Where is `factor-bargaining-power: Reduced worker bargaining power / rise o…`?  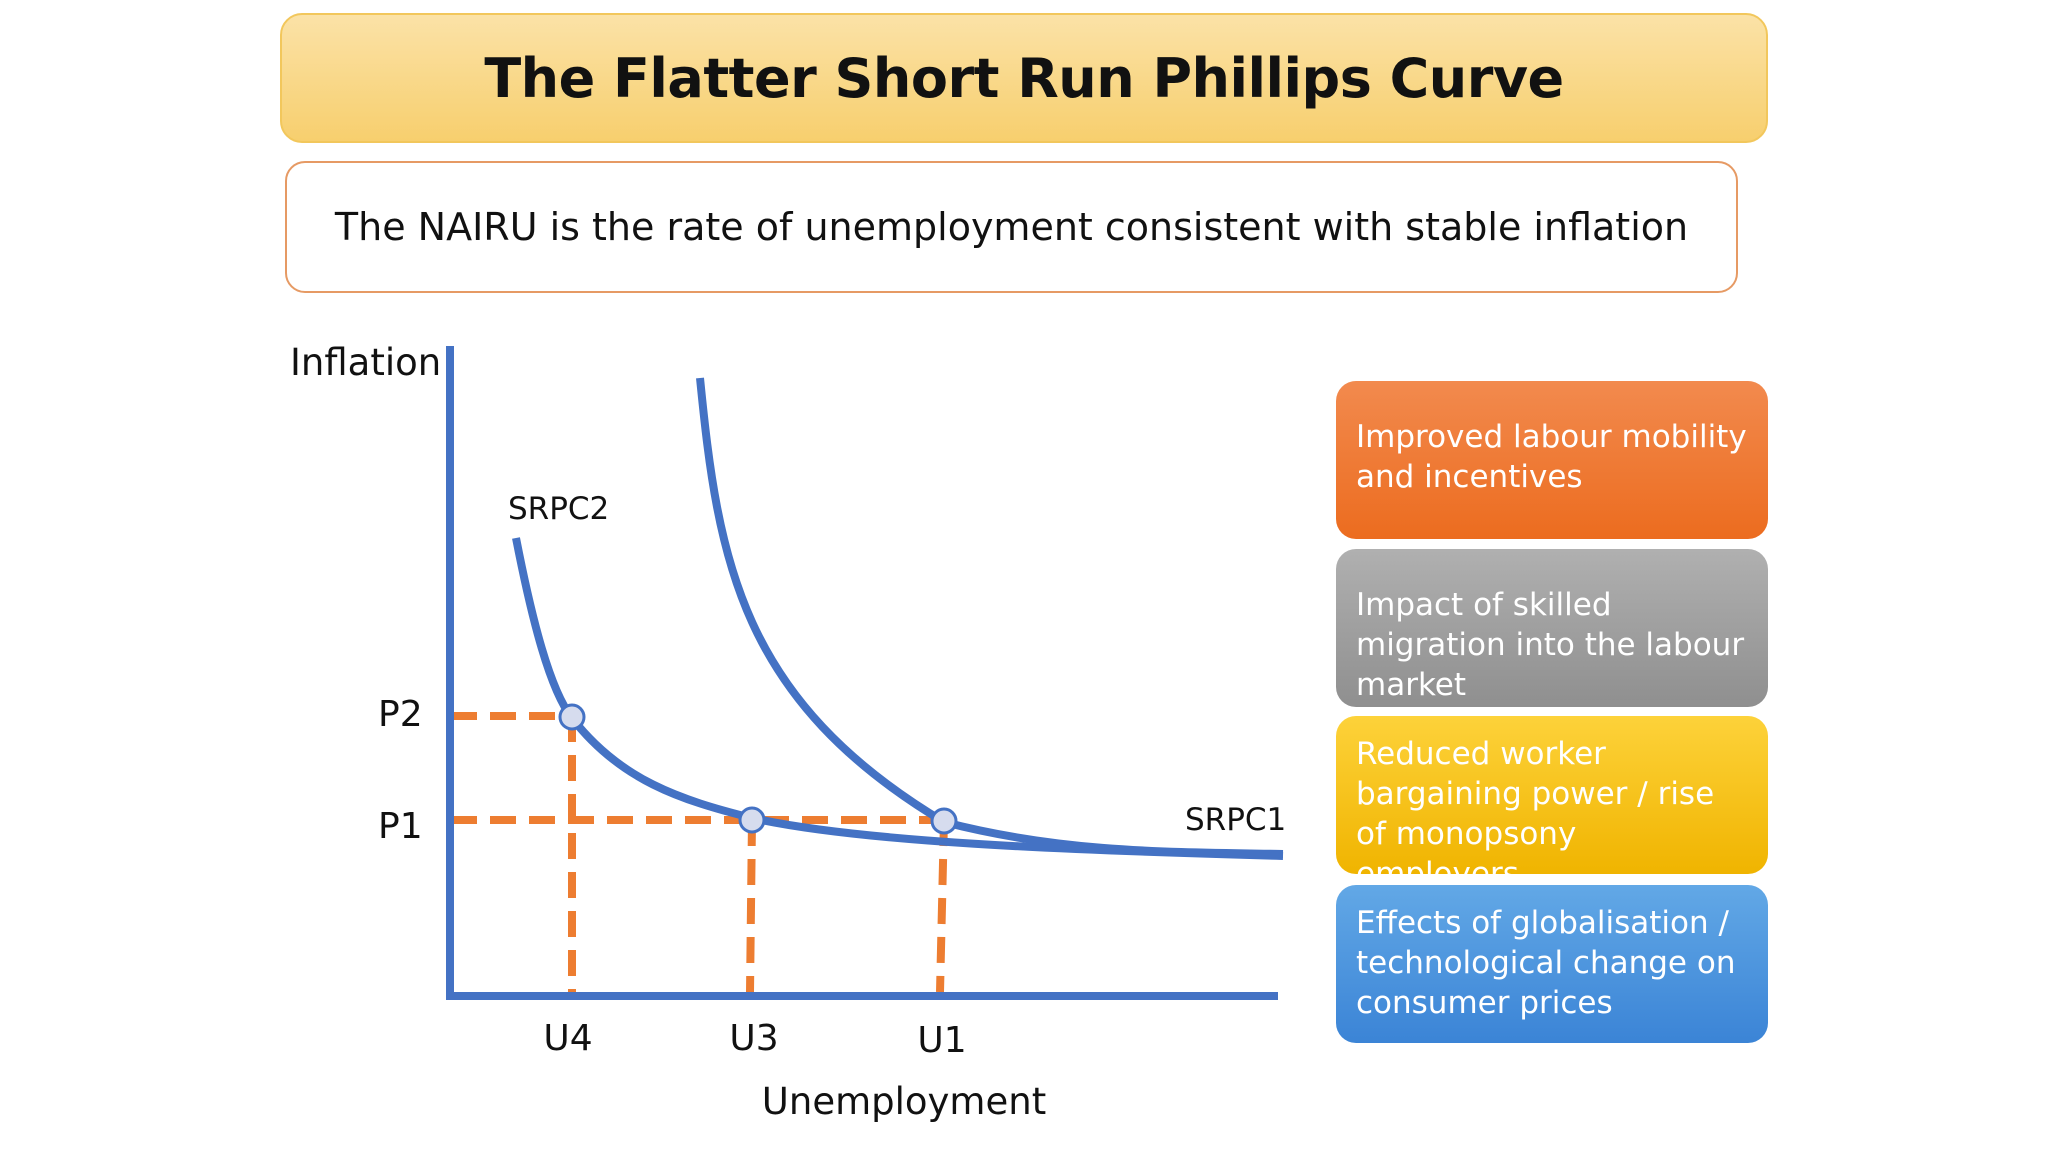
factor-bargaining-power: Reduced worker bargaining power / rise o… is located at coordinates (1552, 804).